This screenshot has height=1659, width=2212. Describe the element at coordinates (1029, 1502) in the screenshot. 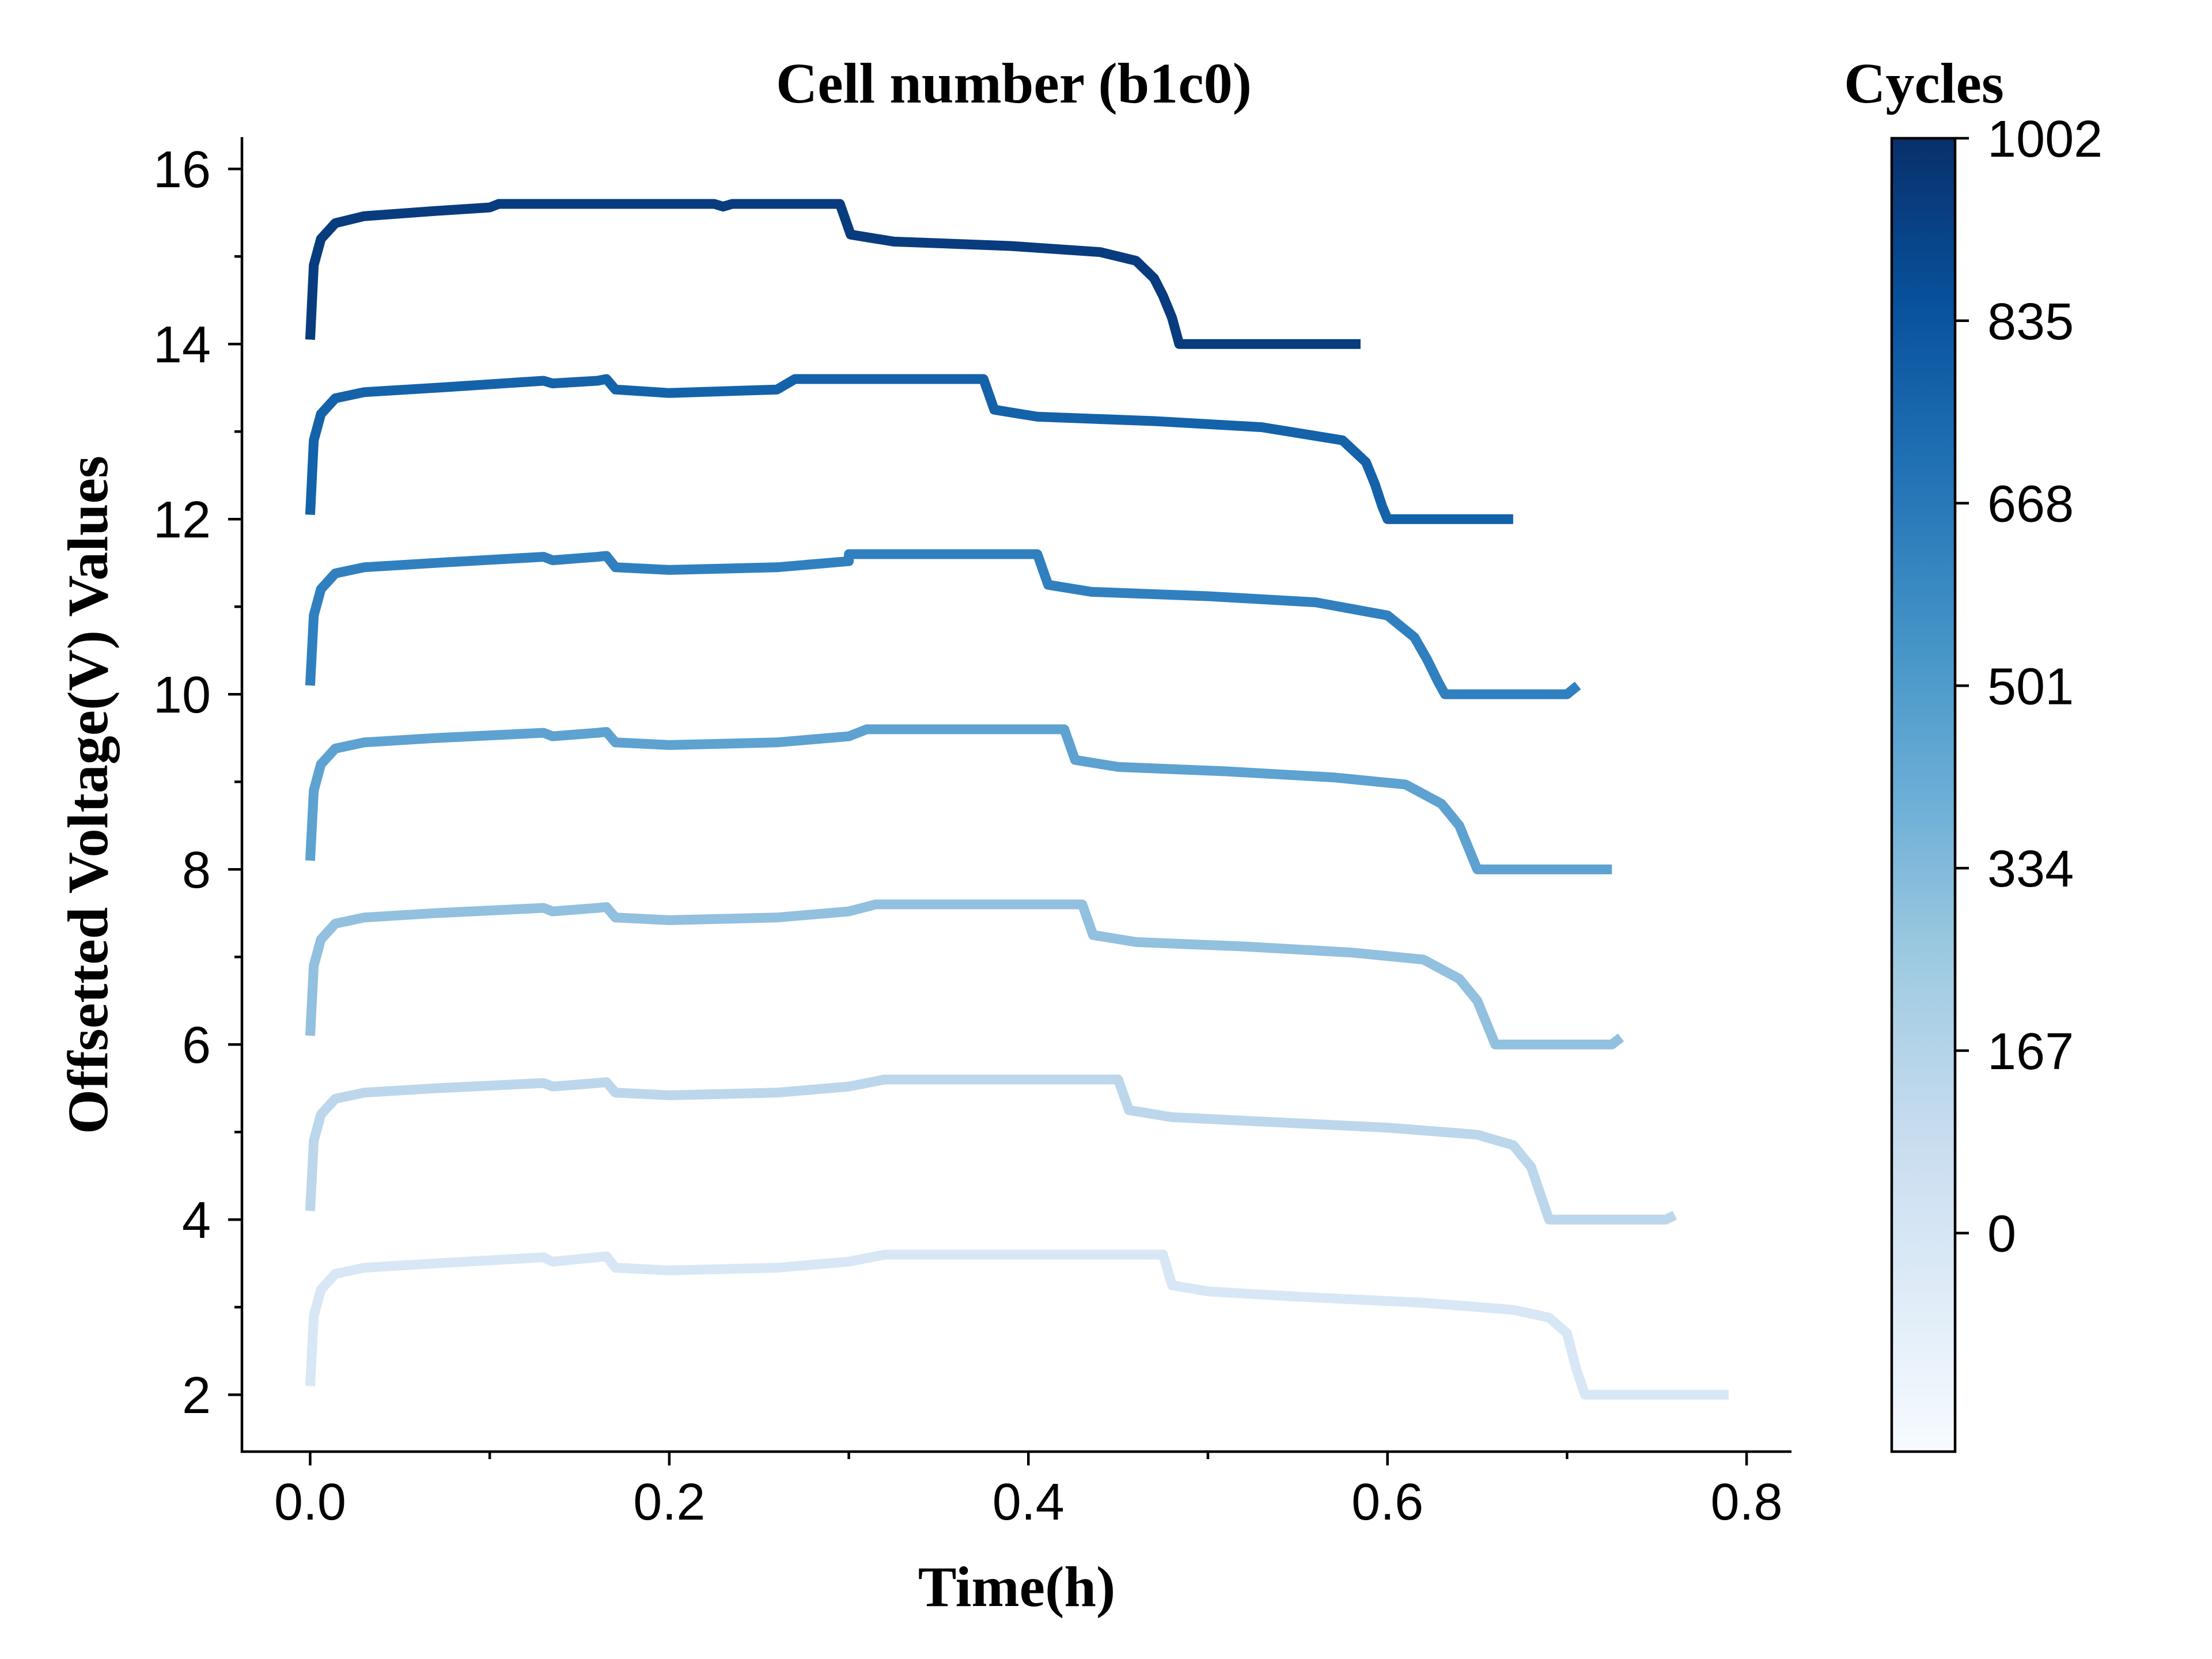

I see `x-tick-label: 0.4` at that location.